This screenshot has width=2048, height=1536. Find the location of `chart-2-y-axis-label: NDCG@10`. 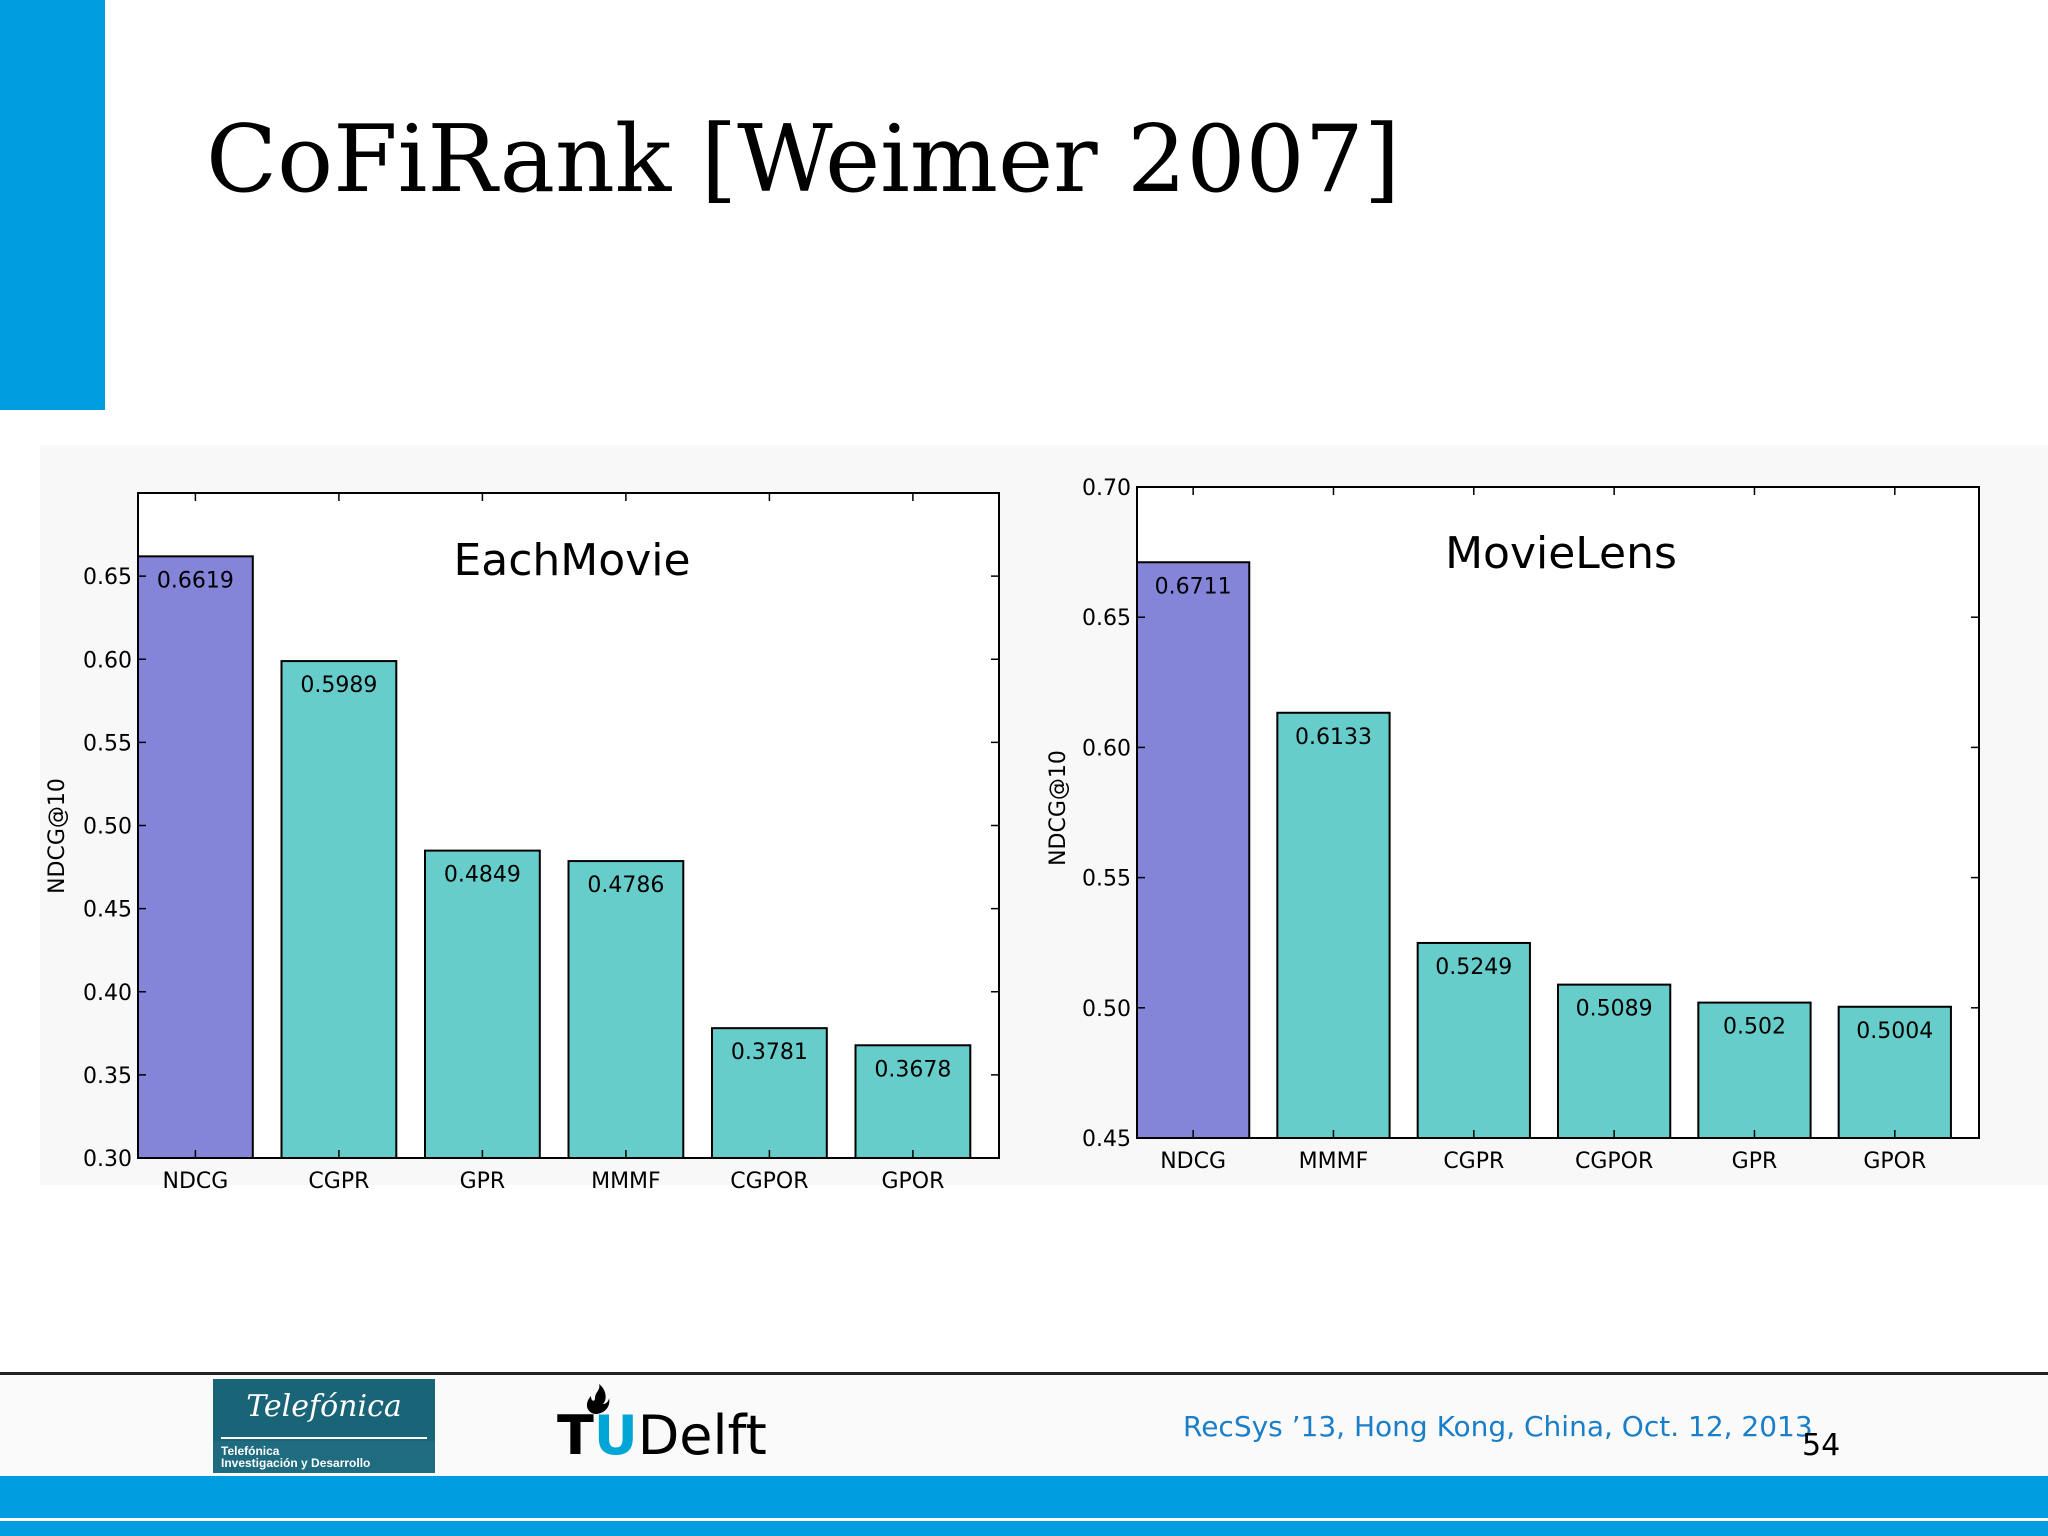

chart-2-y-axis-label: NDCG@10 is located at coordinates (1058, 808).